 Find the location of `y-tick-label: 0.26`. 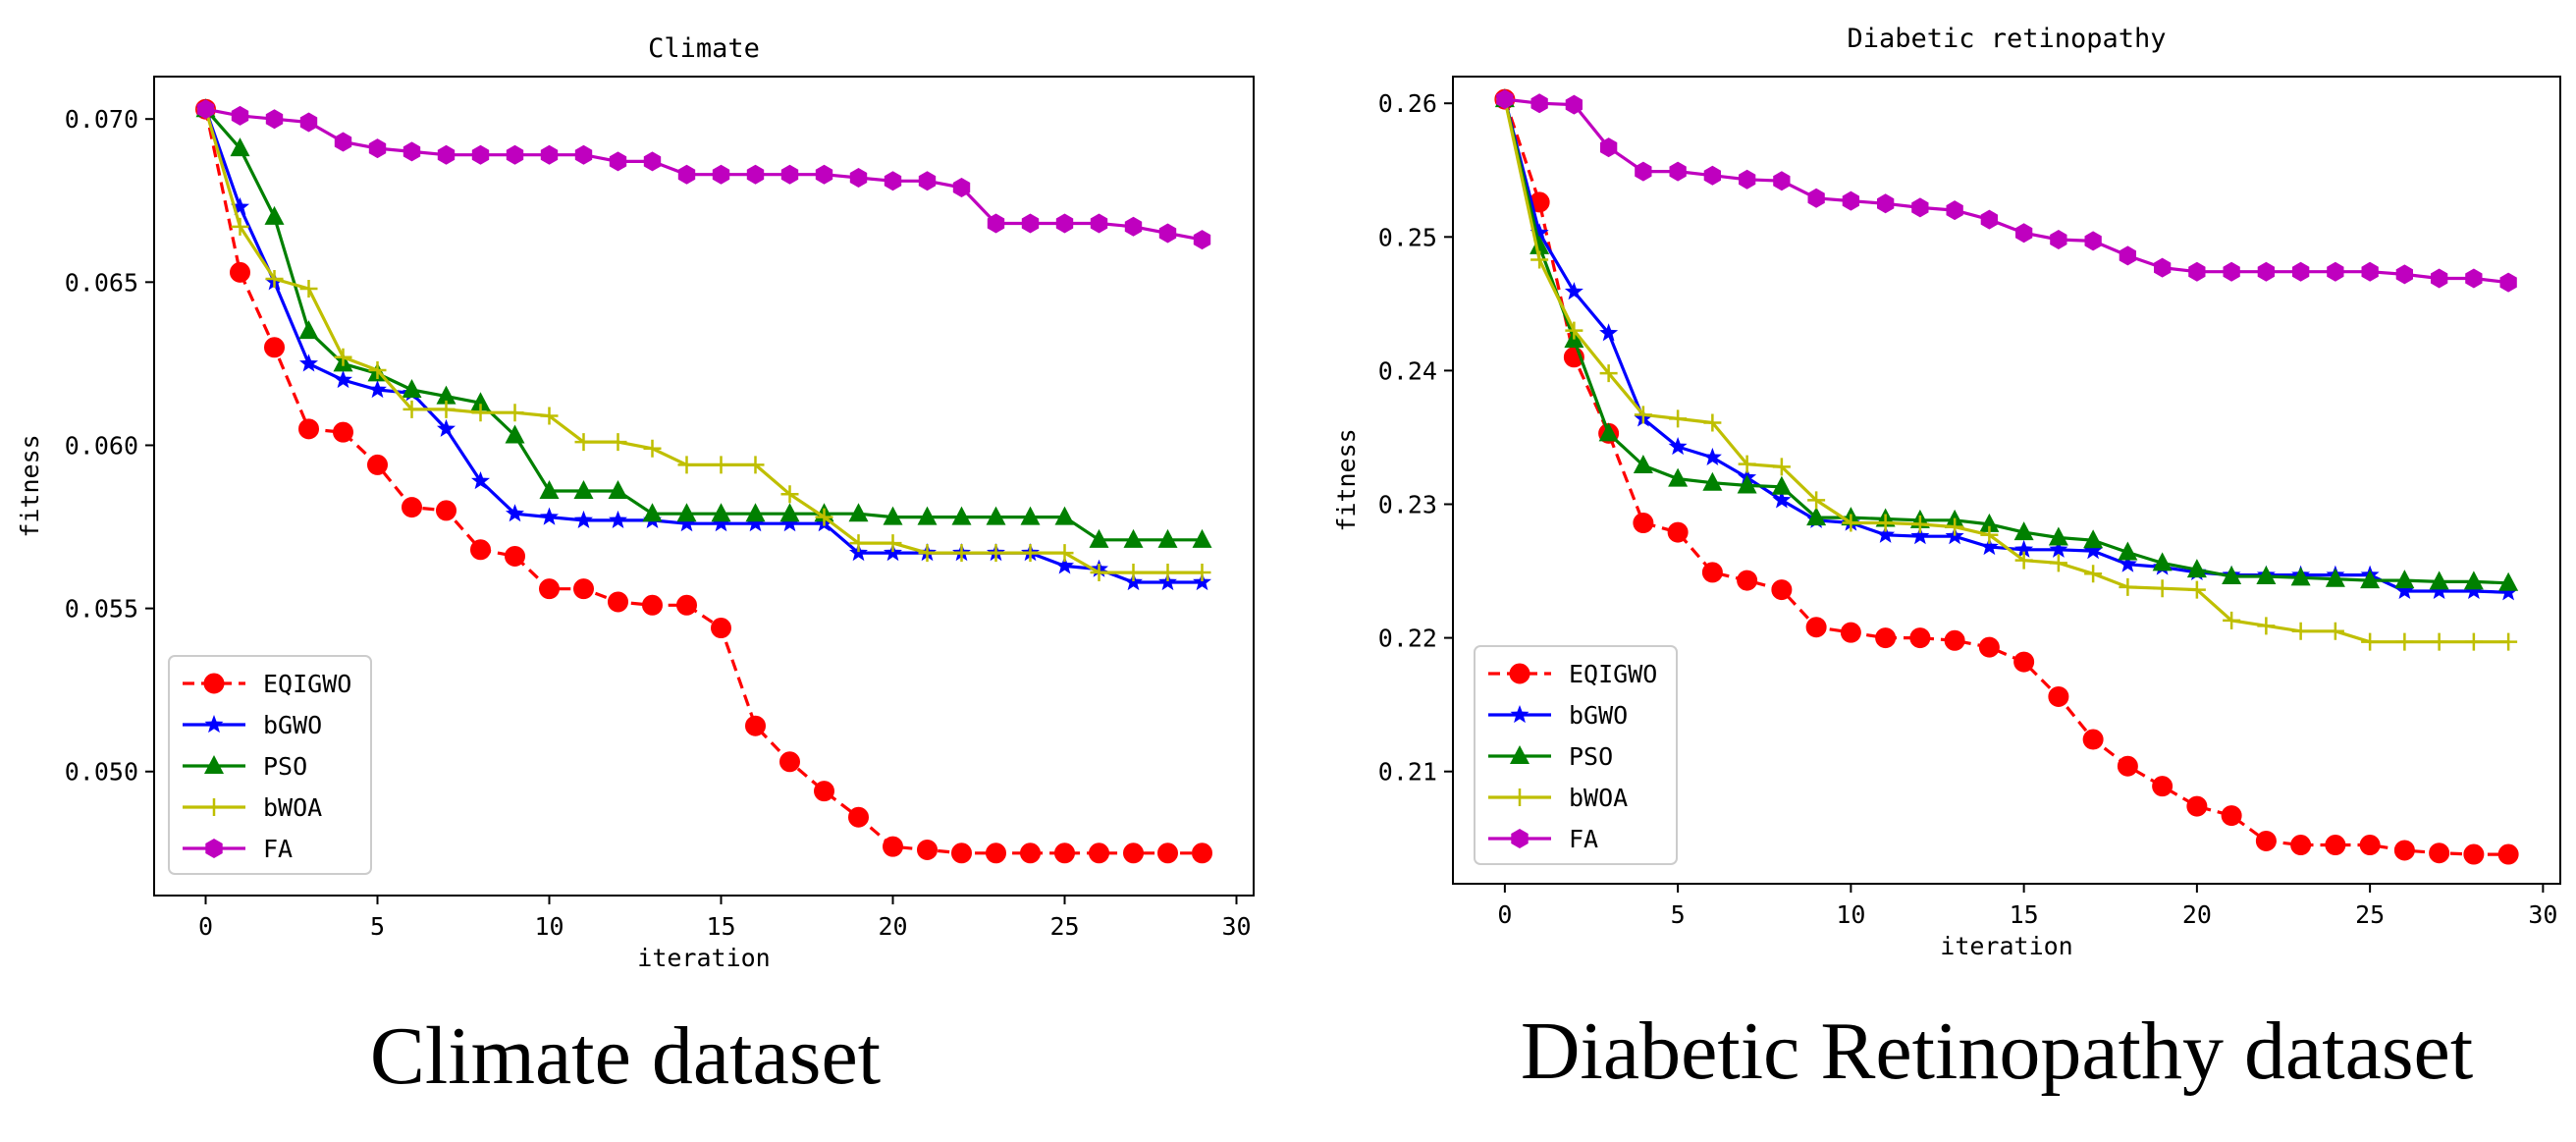

y-tick-label: 0.26 is located at coordinates (1407, 103).